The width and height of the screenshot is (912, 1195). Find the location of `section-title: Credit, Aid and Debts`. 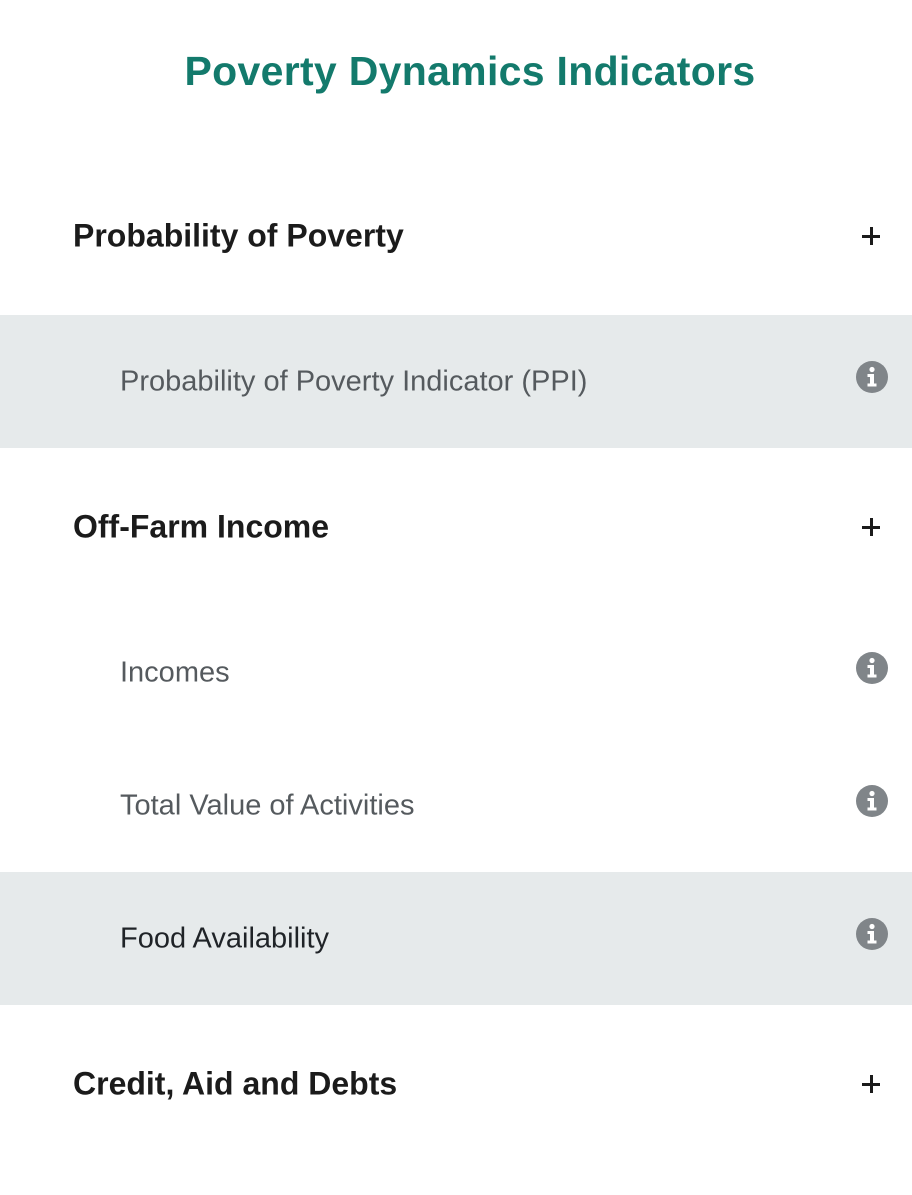

section-title: Credit, Aid and Debts is located at coordinates (235, 1083).